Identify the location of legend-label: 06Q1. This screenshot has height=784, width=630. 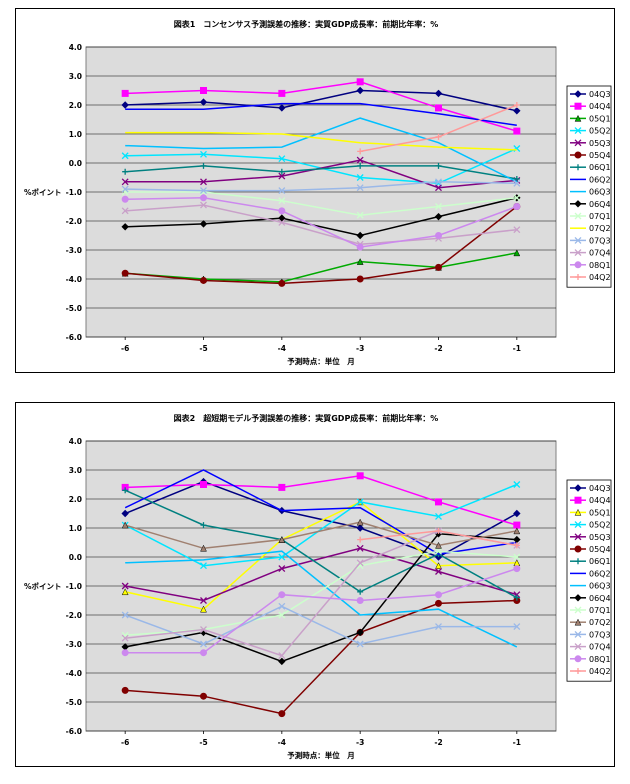
(600, 167).